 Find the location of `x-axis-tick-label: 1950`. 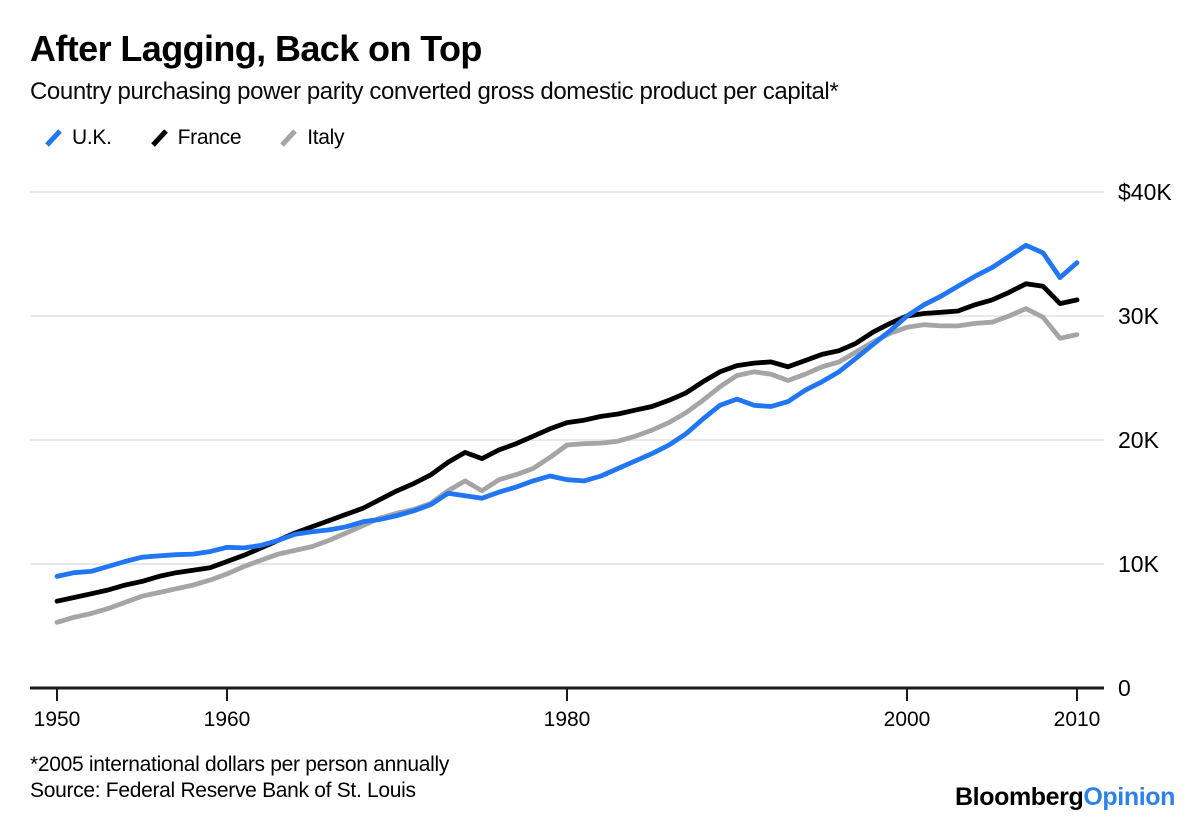

x-axis-tick-label: 1950 is located at coordinates (57, 719).